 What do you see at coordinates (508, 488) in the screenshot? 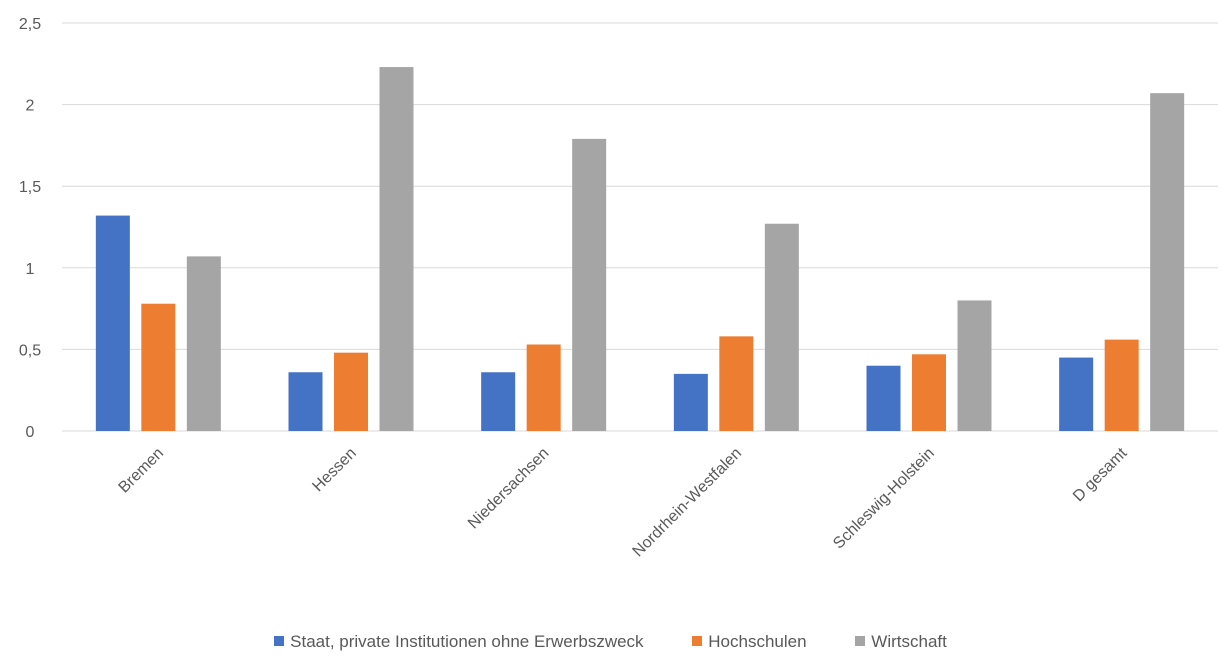
I see `x-tick-label-niedersachsen: Niedersachsen` at bounding box center [508, 488].